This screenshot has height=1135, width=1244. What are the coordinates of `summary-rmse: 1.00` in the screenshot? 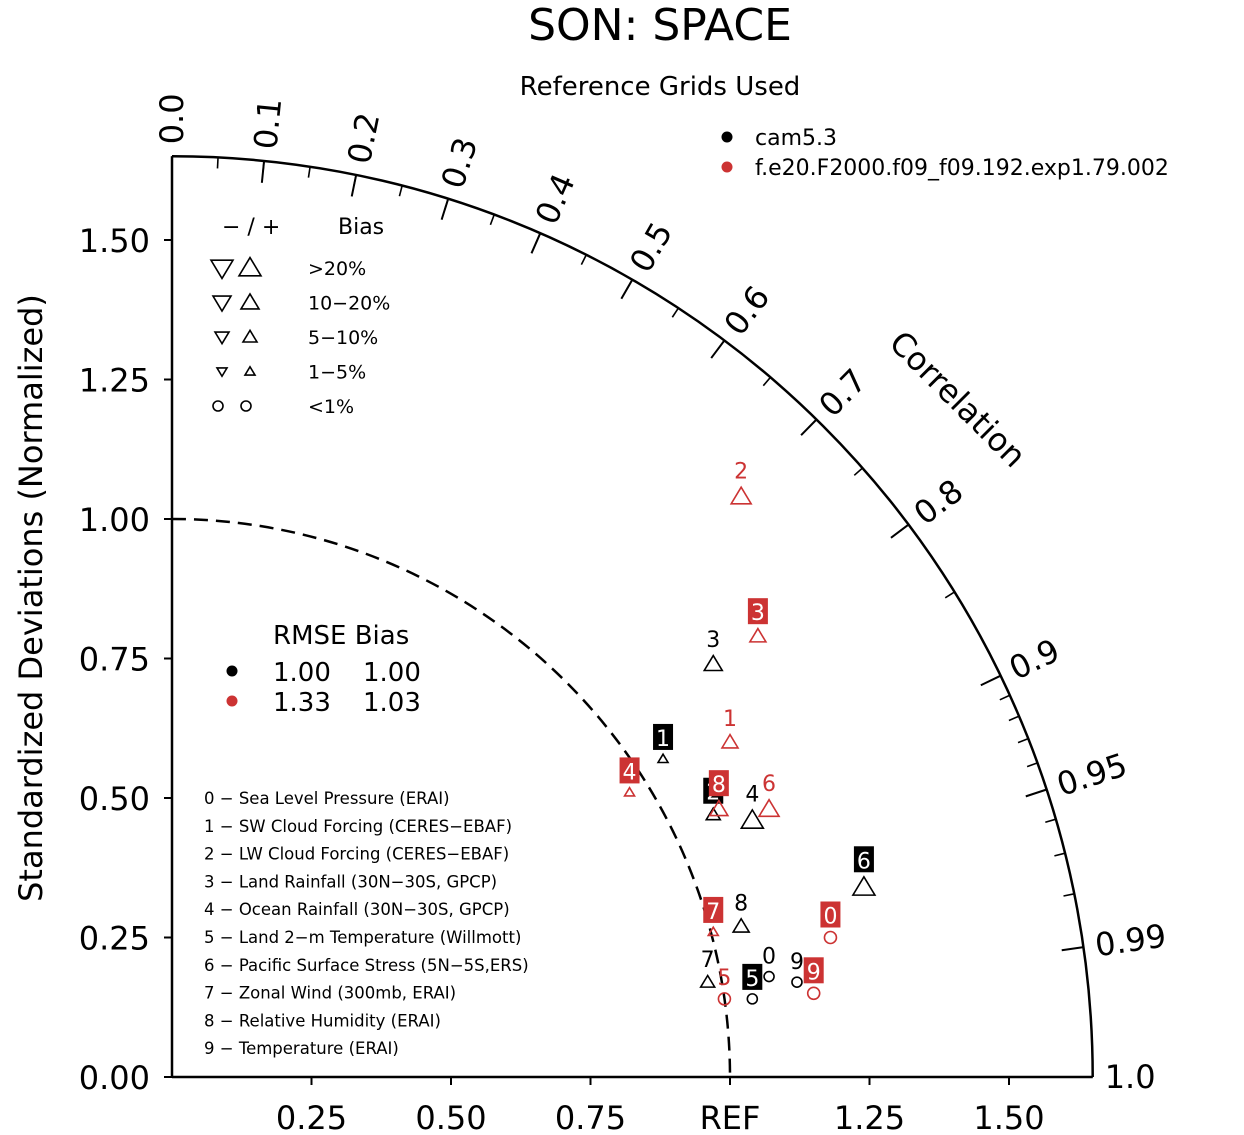 It's located at (302, 673).